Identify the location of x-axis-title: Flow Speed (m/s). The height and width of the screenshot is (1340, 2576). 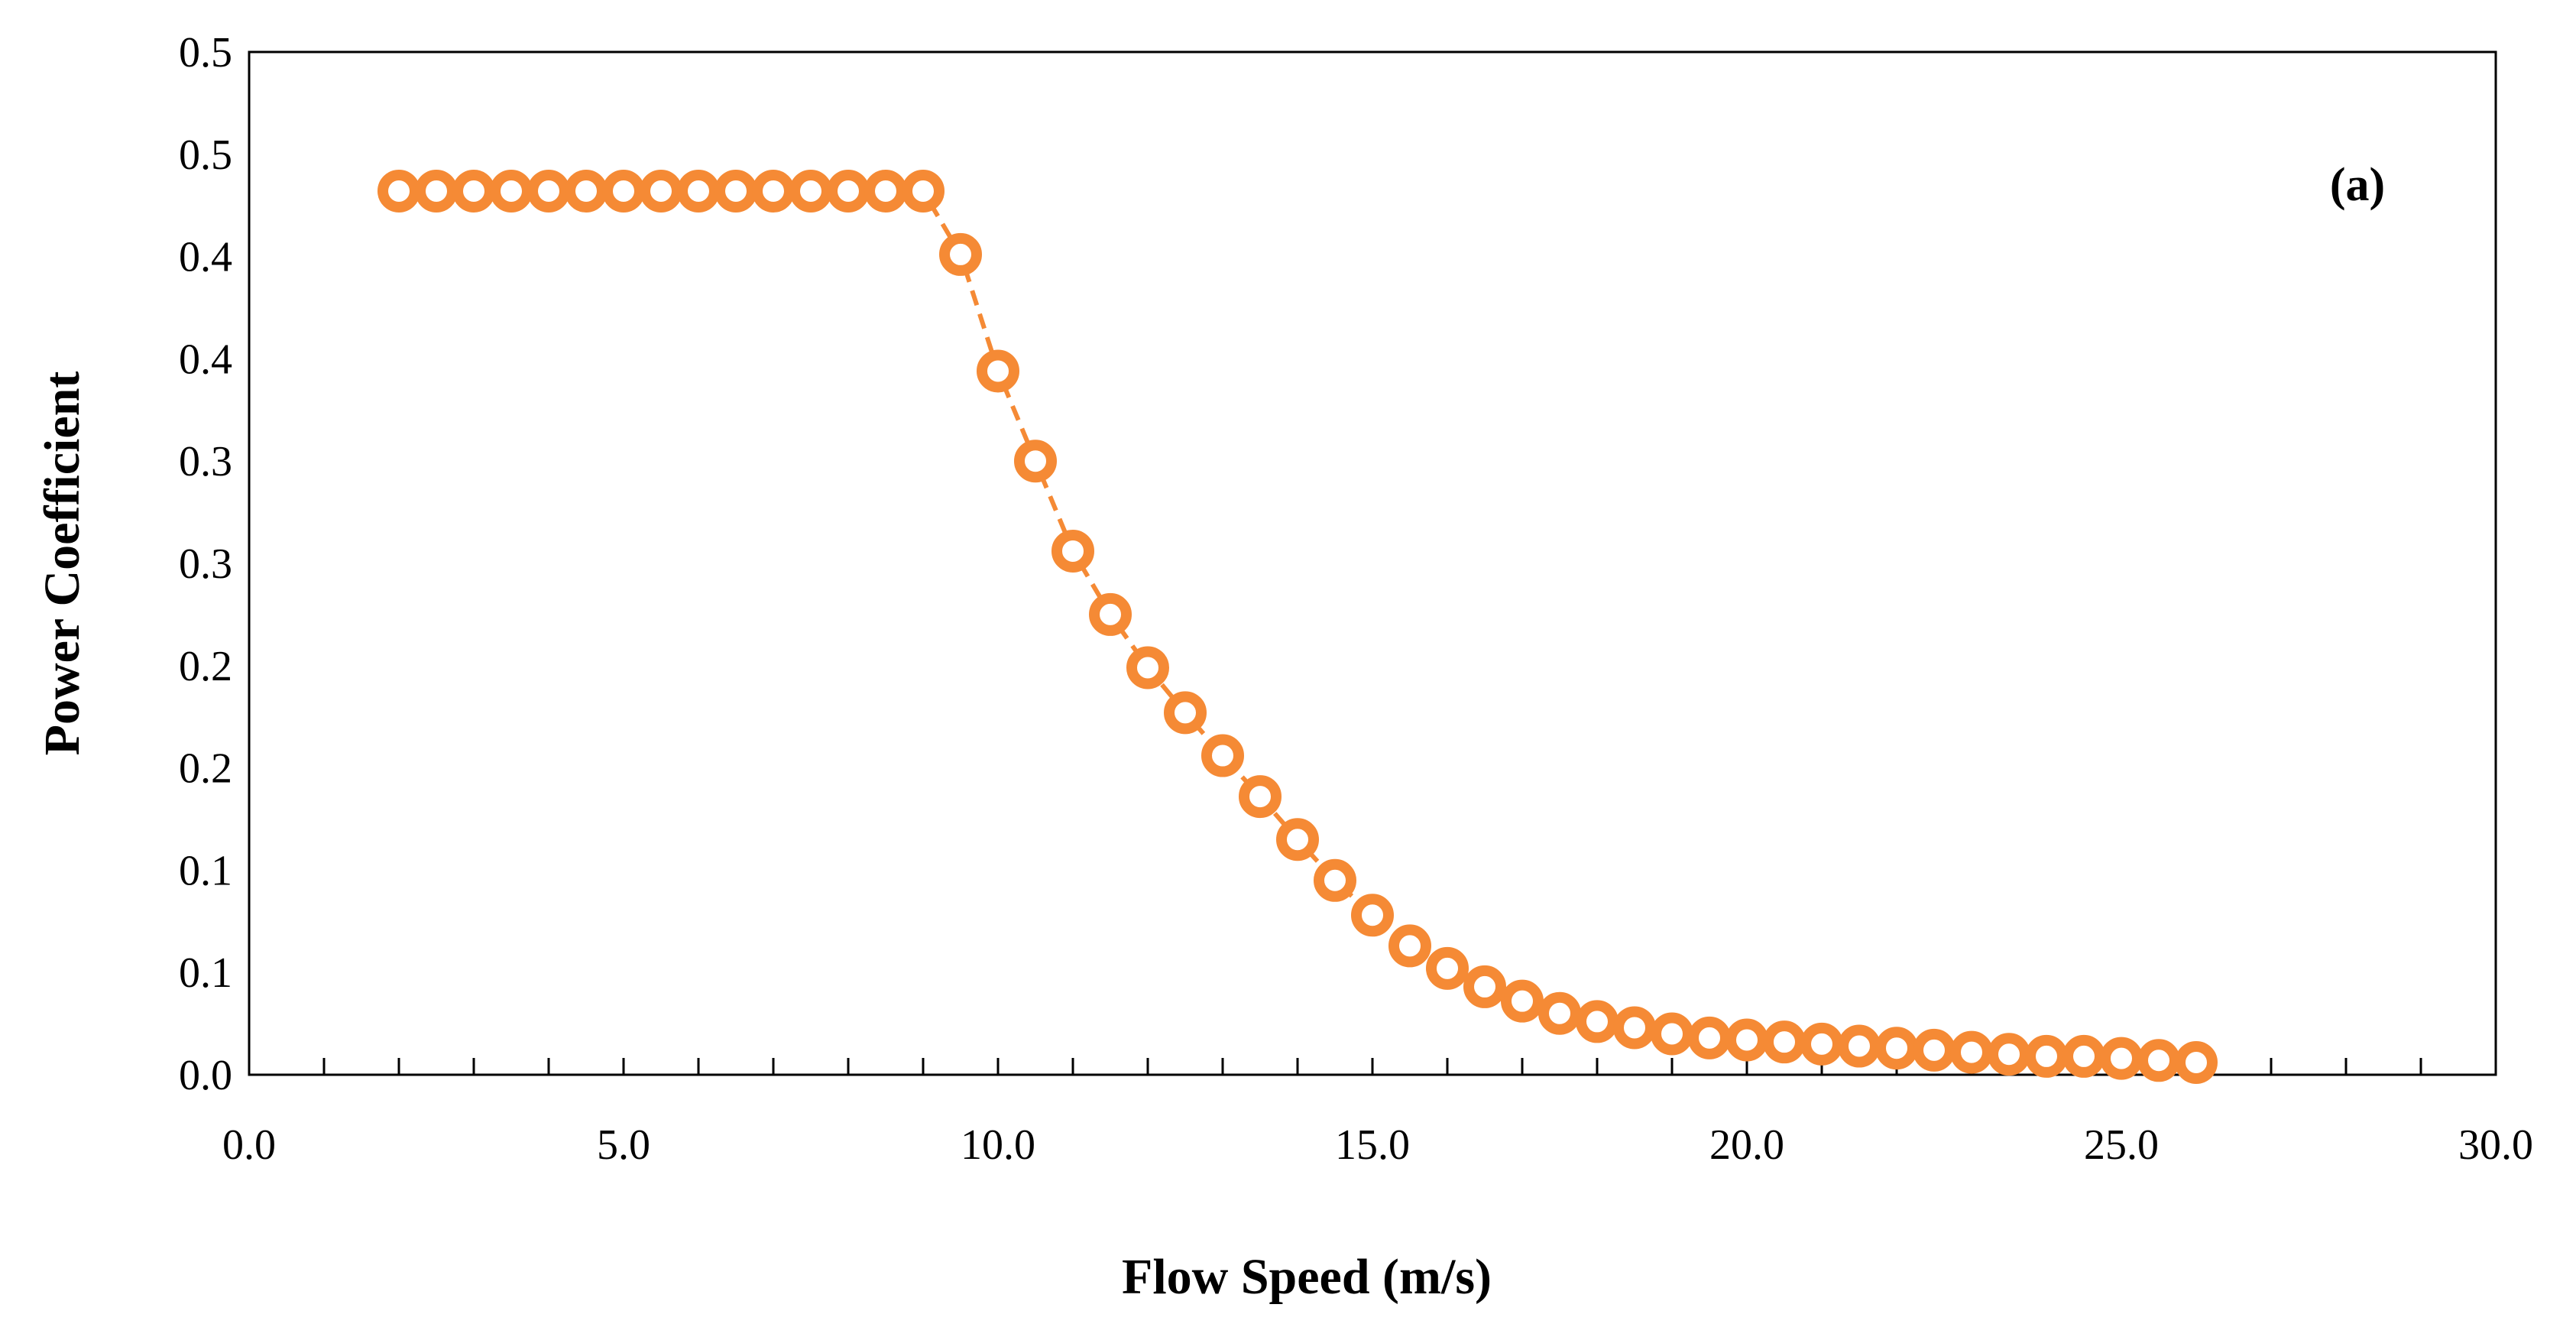
(1307, 1277).